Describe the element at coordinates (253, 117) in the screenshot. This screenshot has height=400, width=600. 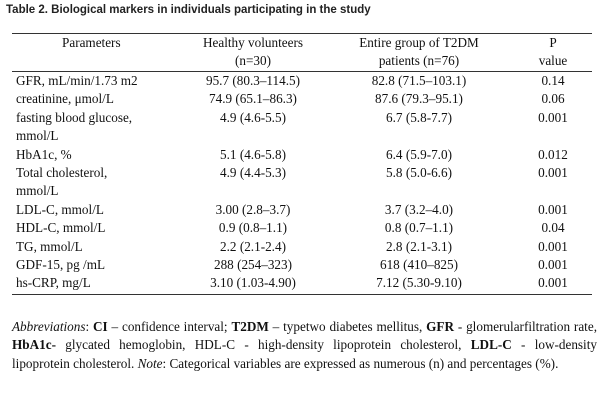
I see `cell-healthy-value: 4.9 (4.6-5.5)` at that location.